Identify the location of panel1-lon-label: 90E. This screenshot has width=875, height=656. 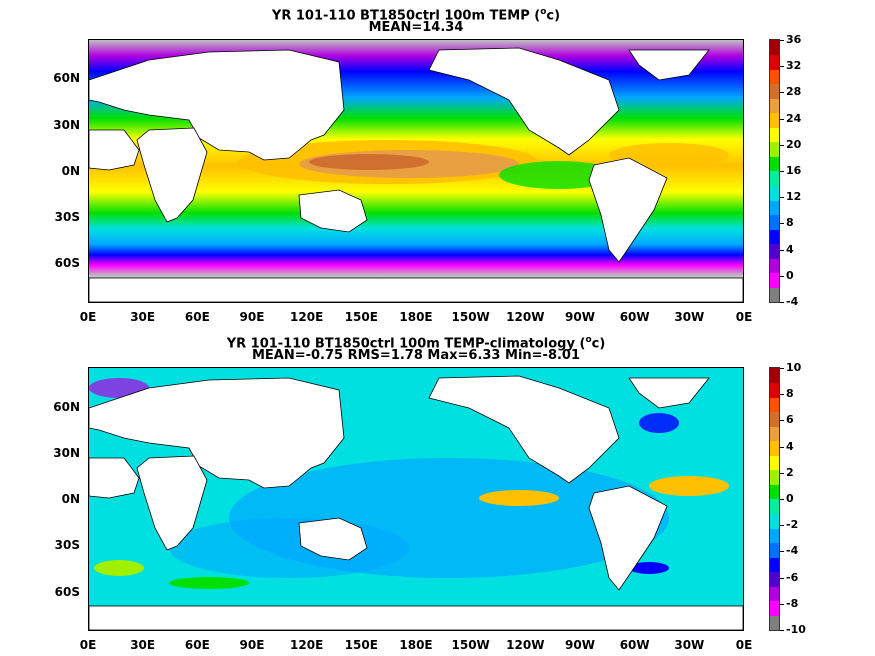
(252, 317).